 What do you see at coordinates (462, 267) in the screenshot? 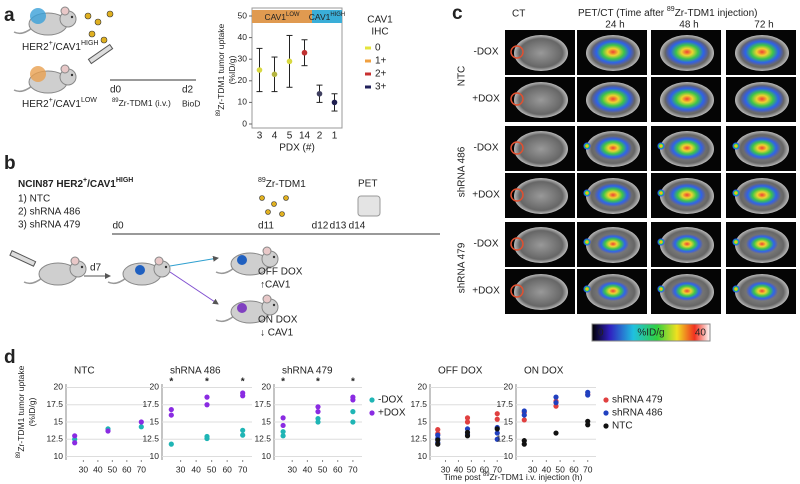
I see `group-label: shRNA 479` at bounding box center [462, 267].